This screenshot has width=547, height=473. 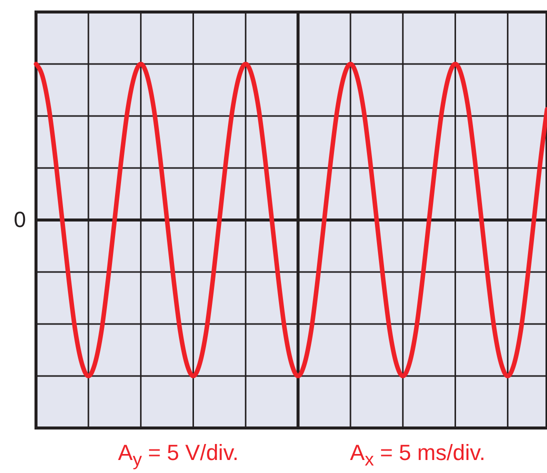 What do you see at coordinates (20, 219) in the screenshot?
I see `text: 0` at bounding box center [20, 219].